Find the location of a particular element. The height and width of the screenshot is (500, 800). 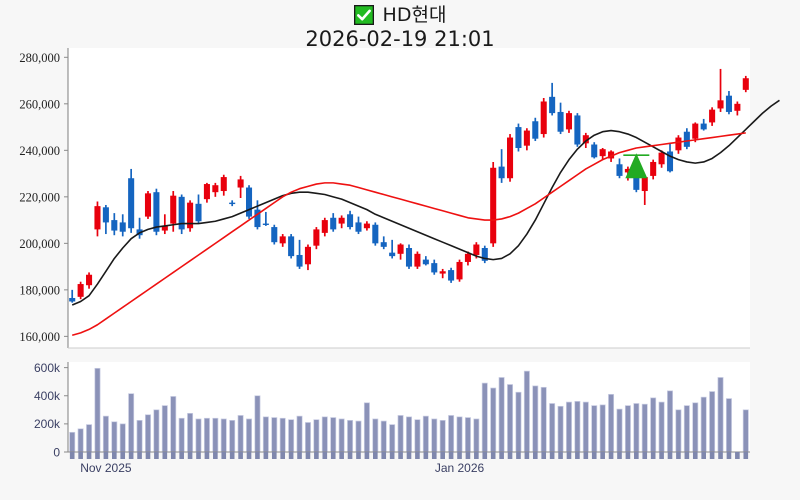

signal-markers is located at coordinates (636, 166).